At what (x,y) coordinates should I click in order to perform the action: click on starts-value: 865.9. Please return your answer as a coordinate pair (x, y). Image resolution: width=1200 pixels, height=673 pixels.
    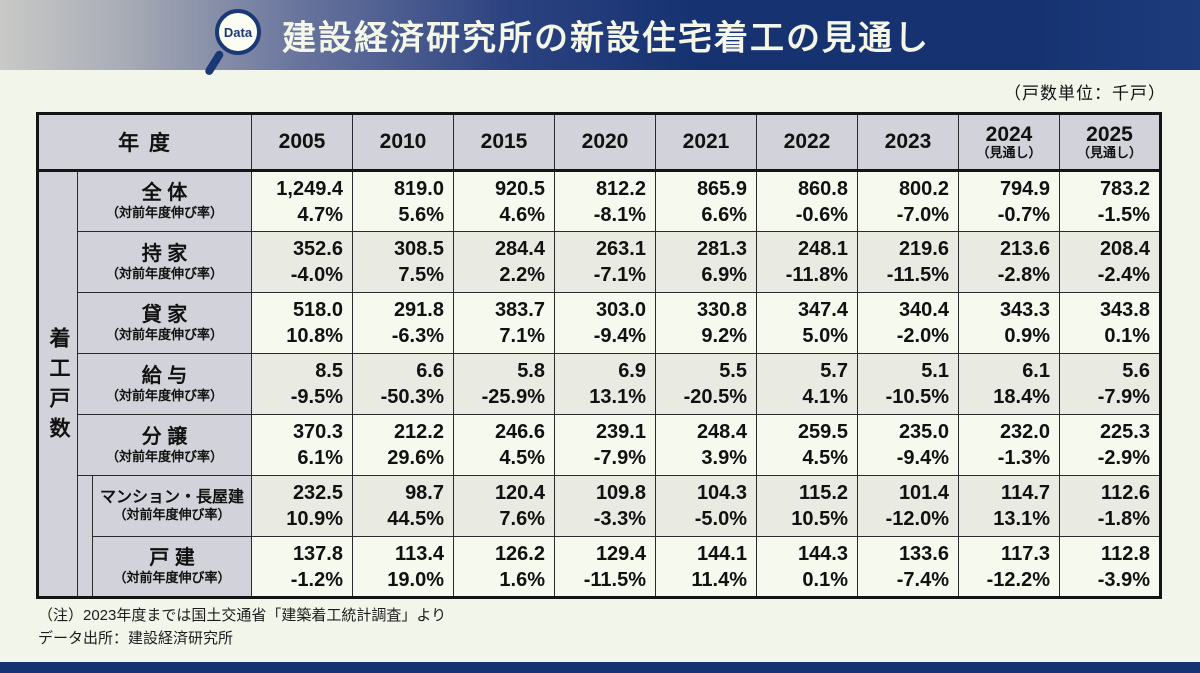
    Looking at the image, I should click on (721, 188).